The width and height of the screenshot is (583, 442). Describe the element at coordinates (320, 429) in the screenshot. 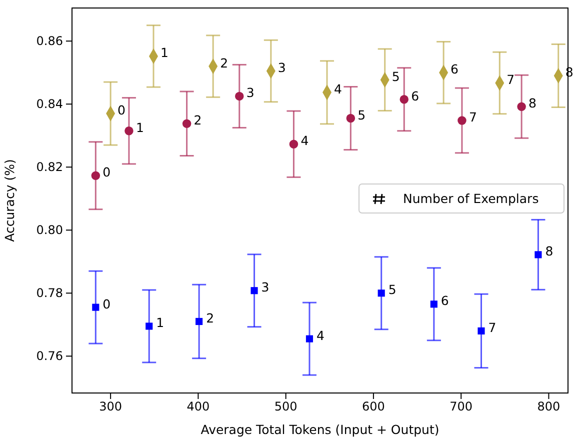

I see `x-axis-title: Average Total Tokens (Input + Output)` at that location.